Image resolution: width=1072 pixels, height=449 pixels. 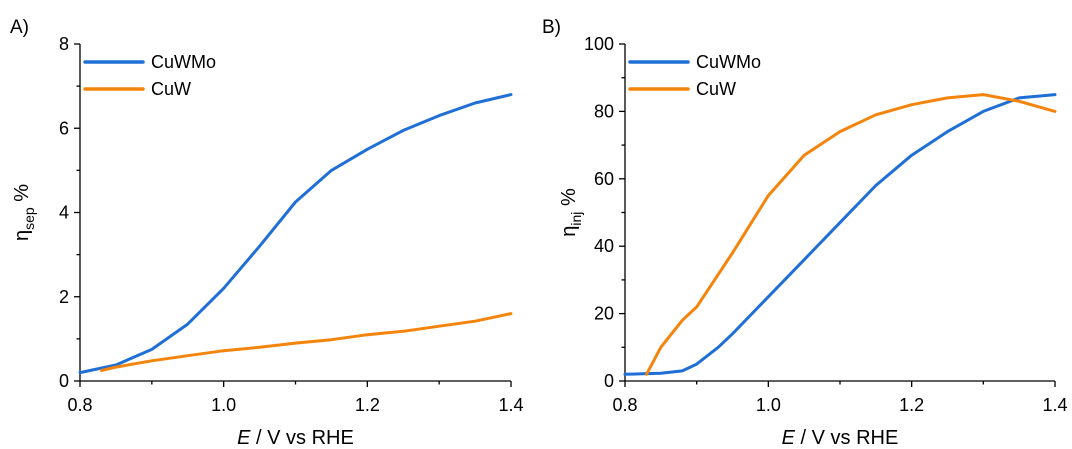 I want to click on y-tick-label: 20, so click(x=604, y=314).